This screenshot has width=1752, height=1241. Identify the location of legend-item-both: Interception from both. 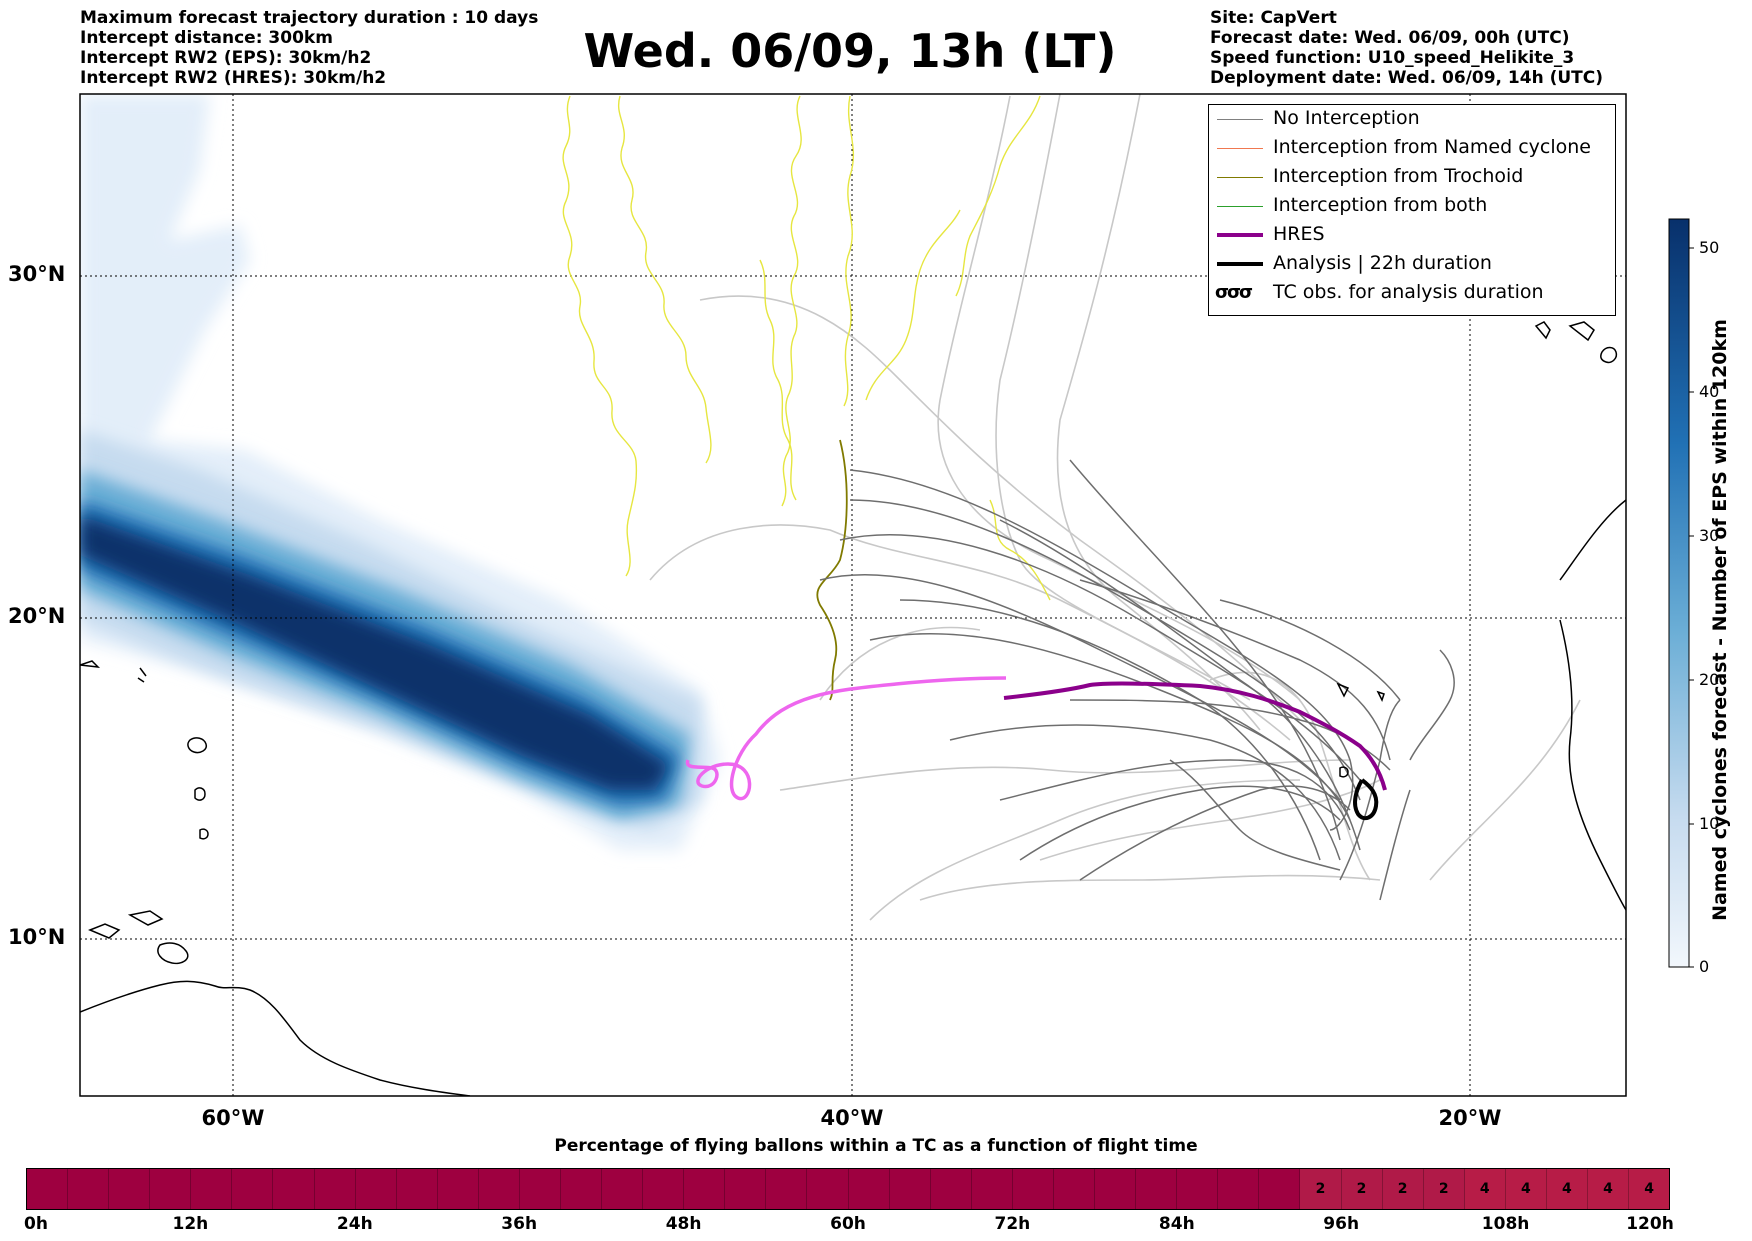
(1412, 206).